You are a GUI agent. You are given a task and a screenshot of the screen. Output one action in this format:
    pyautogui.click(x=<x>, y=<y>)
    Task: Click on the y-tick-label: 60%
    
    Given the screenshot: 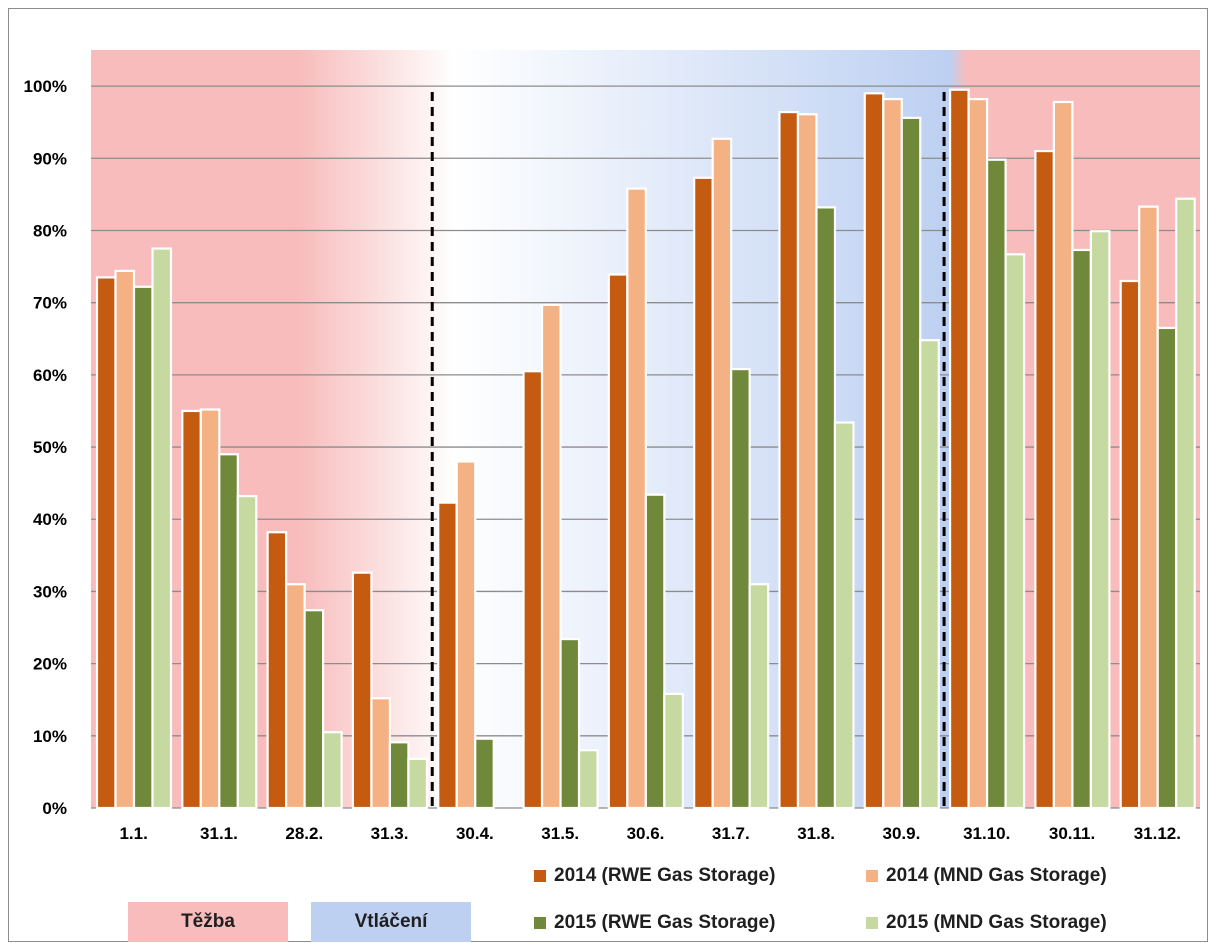 What is the action you would take?
    pyautogui.click(x=50, y=375)
    